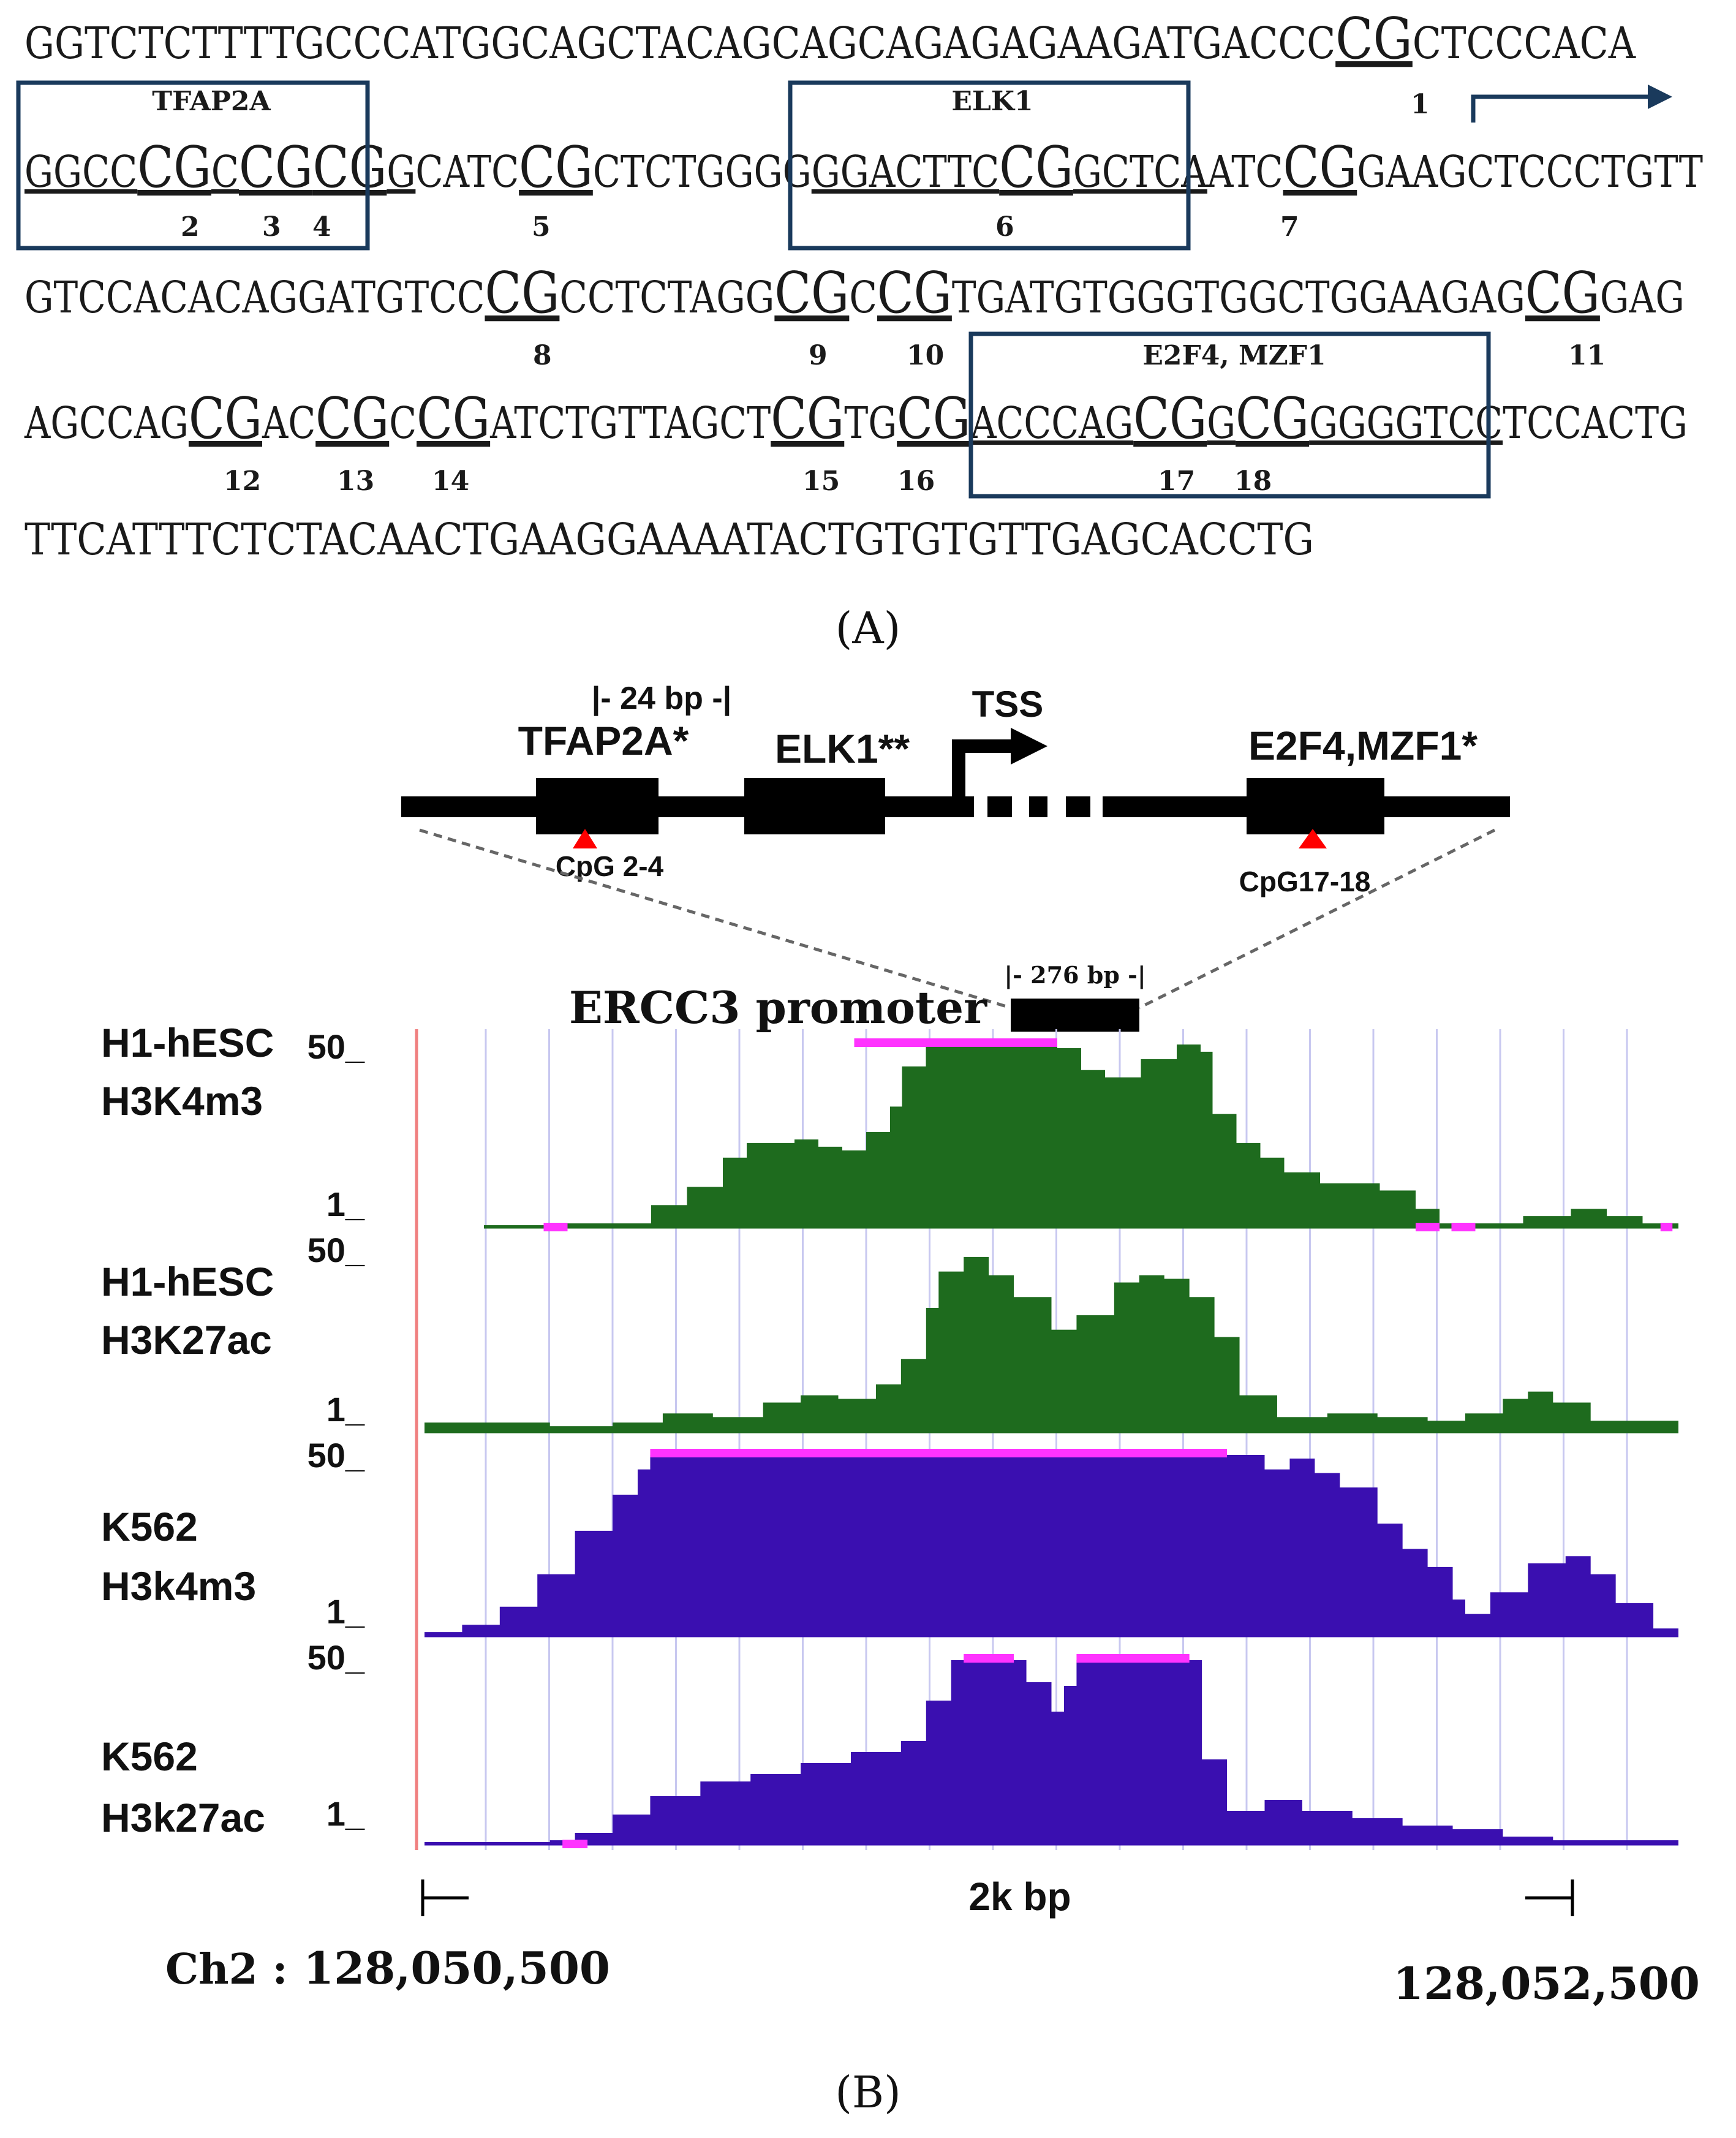 The width and height of the screenshot is (1736, 2138). What do you see at coordinates (541, 227) in the screenshot?
I see `cpg-number: 5` at bounding box center [541, 227].